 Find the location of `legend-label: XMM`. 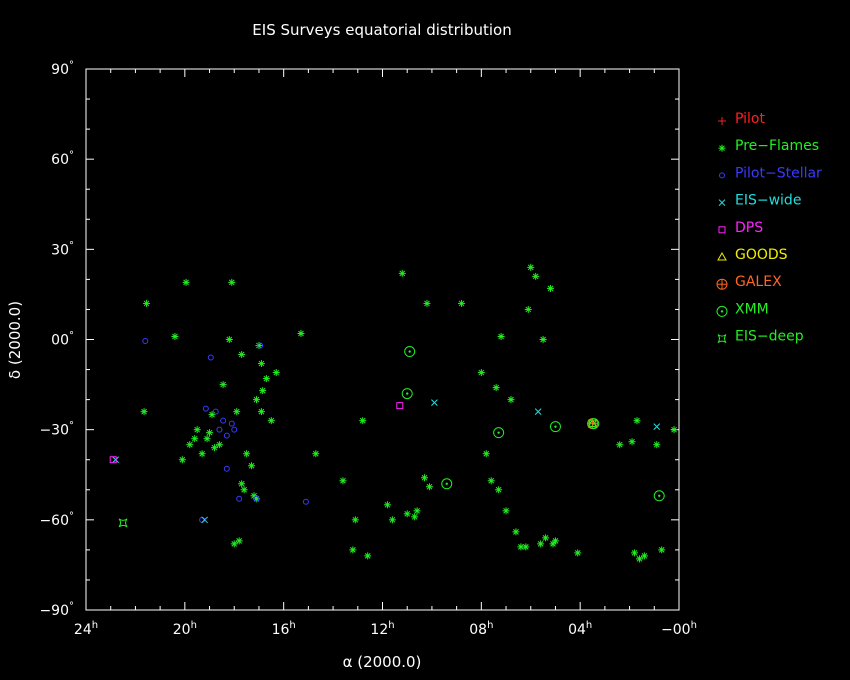

legend-label: XMM is located at coordinates (752, 309).